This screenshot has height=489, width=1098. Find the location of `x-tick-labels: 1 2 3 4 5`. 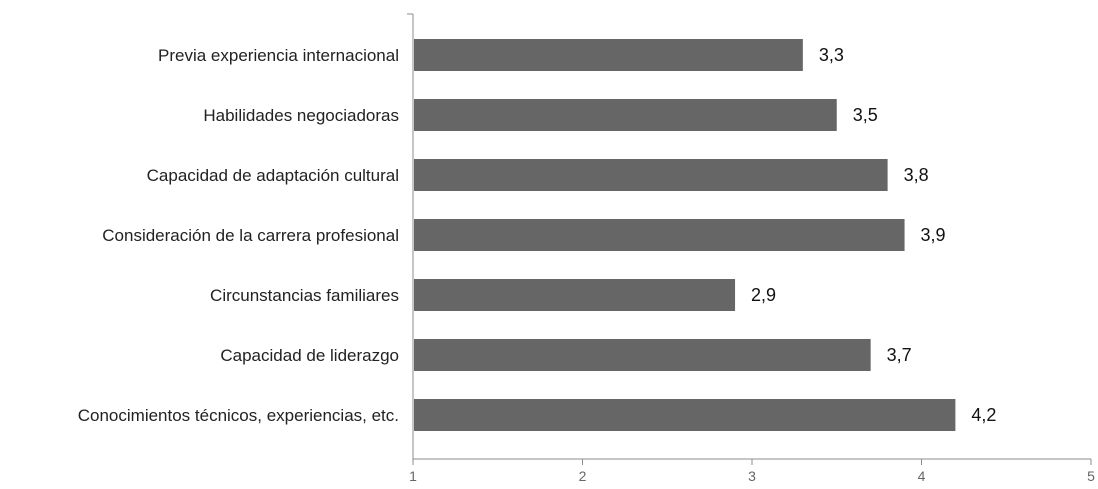

x-tick-labels: 1 2 3 4 5 is located at coordinates (752, 476).